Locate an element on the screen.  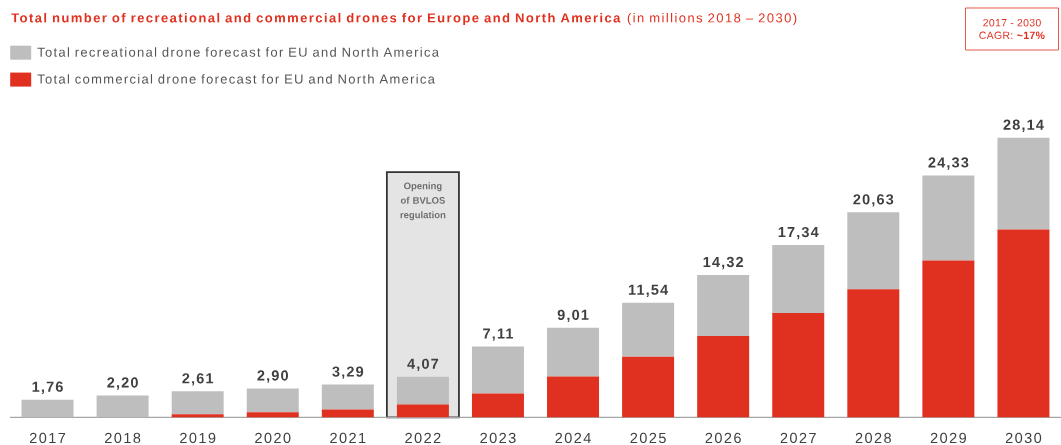
x-tick-label: 2028 is located at coordinates (873, 438).